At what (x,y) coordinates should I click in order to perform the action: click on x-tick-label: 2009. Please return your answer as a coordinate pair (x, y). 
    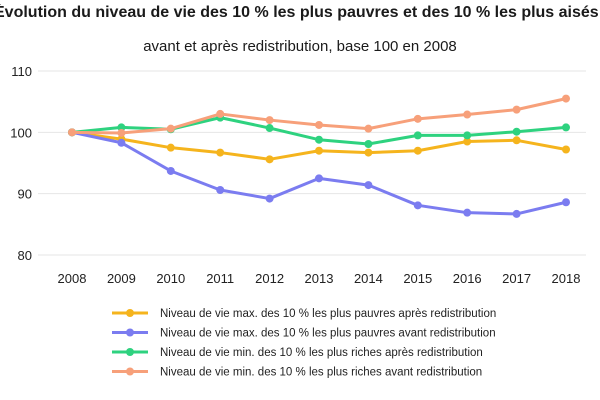
    Looking at the image, I should click on (121, 278).